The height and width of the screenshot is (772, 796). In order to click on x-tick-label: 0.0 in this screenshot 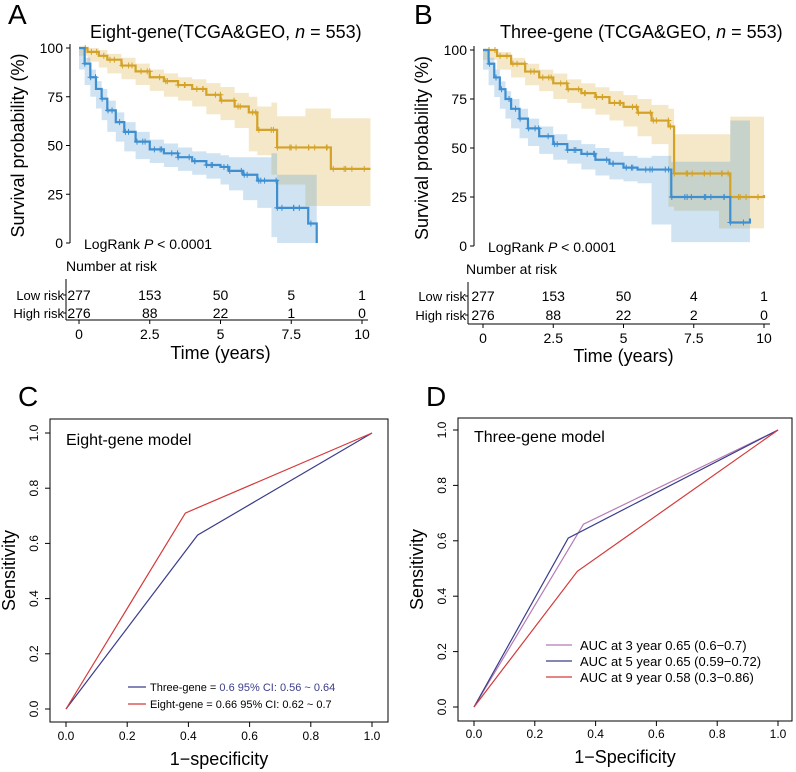, I will do `click(66, 736)`.